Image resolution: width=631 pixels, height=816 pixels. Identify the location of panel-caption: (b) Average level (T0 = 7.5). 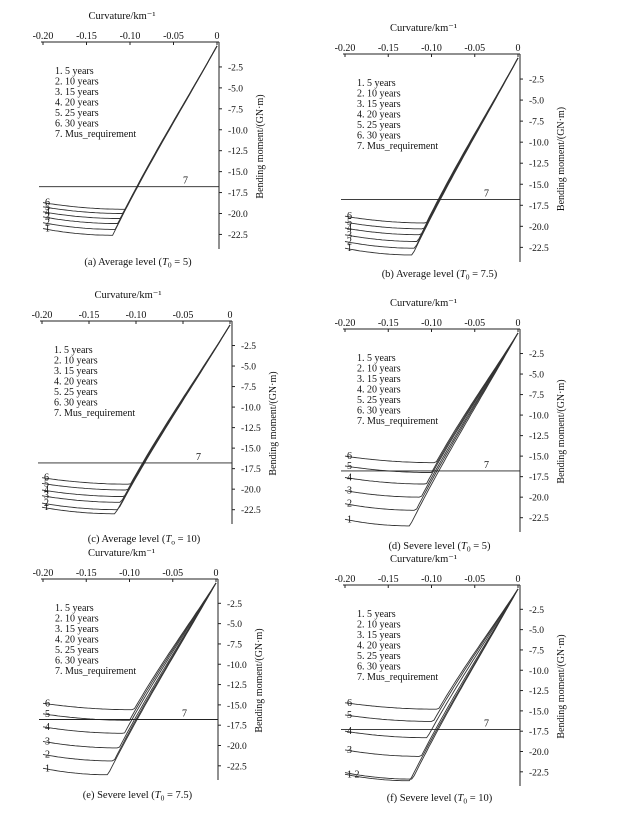
(440, 275).